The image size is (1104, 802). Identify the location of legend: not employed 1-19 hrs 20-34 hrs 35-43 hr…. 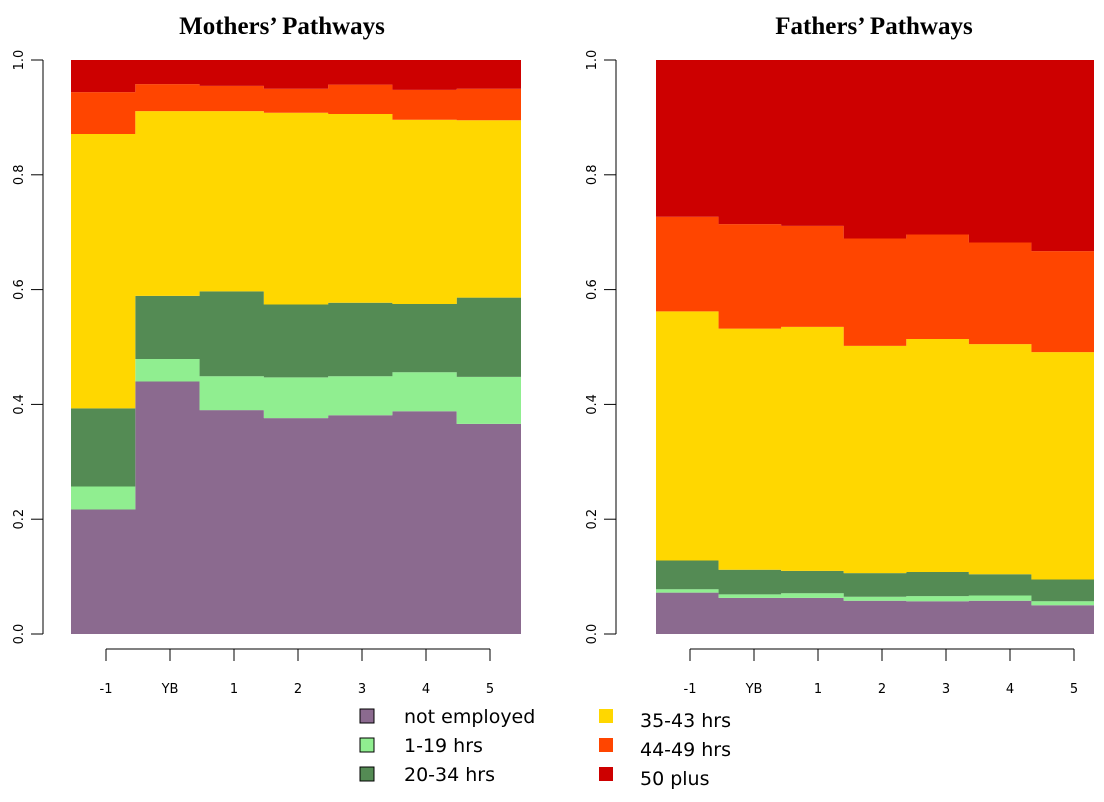
(545, 748).